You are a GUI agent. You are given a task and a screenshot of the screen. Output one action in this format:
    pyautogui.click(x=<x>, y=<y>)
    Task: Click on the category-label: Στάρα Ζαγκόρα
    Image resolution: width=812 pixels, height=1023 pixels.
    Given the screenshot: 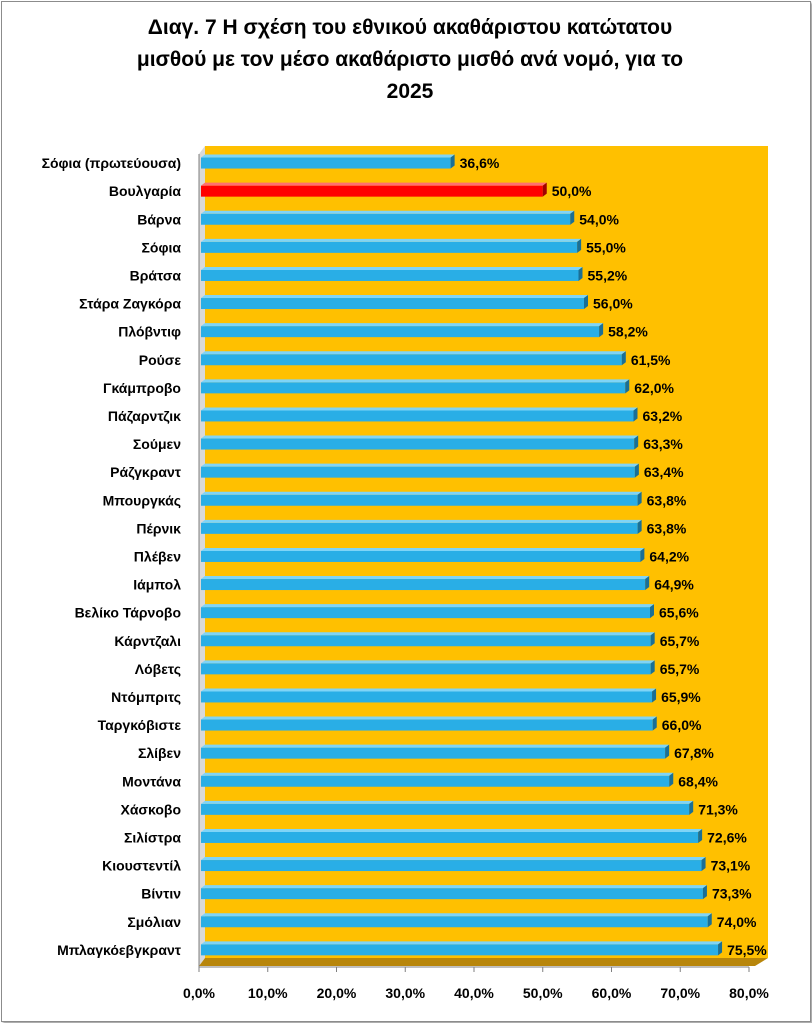 What is the action you would take?
    pyautogui.click(x=130, y=304)
    